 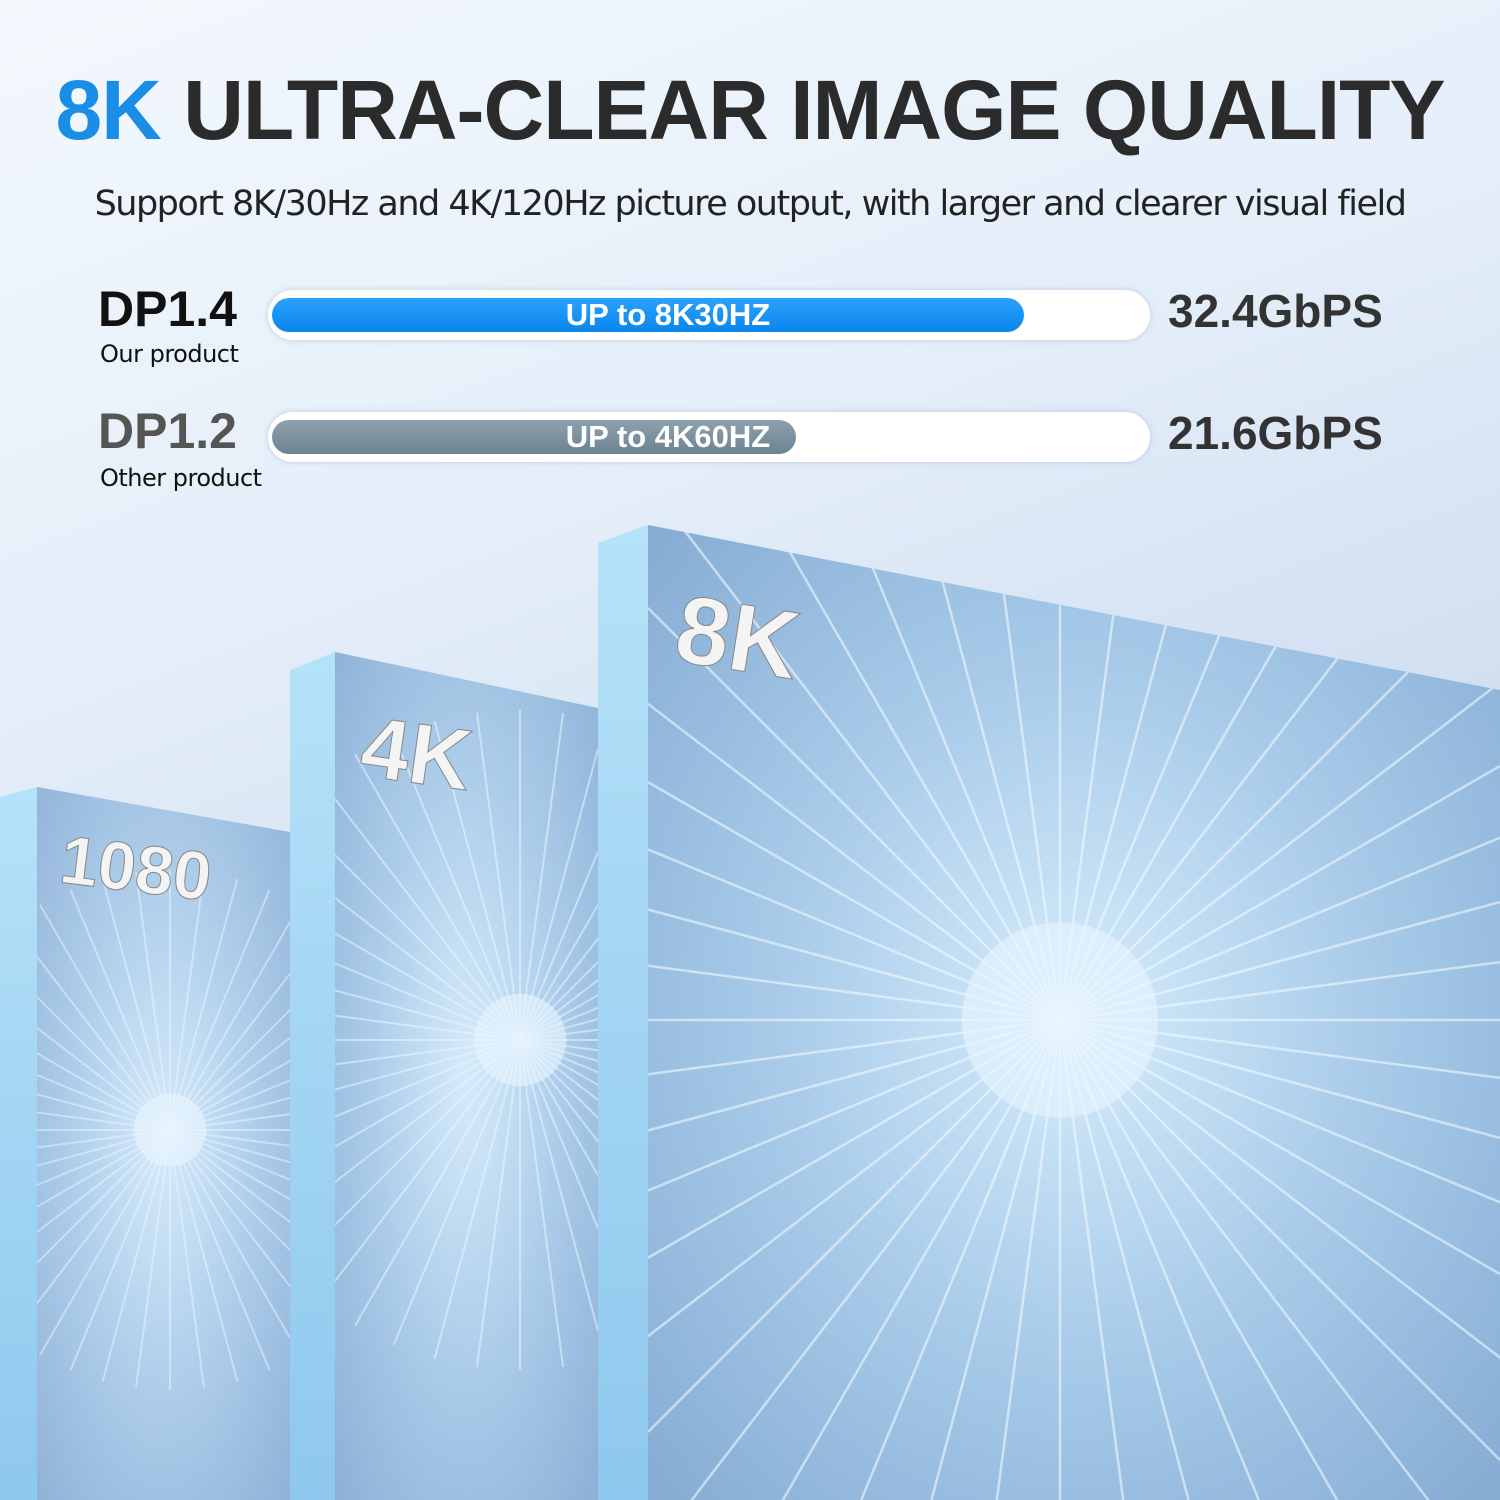 I want to click on comparison-row-dp14: DP1.4 Our product UP to 8K30HZ 32.4GbPS, so click(x=750, y=340).